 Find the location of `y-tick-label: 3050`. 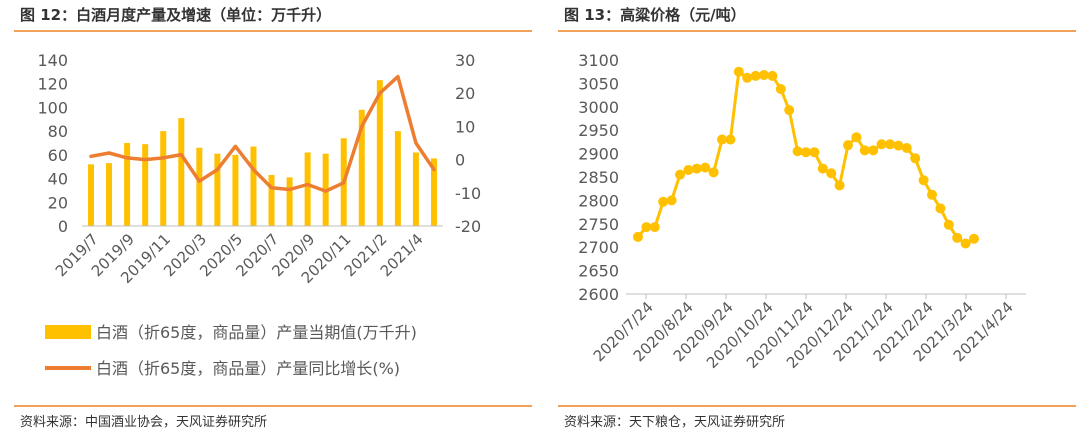

y-tick-label: 3050 is located at coordinates (598, 83).